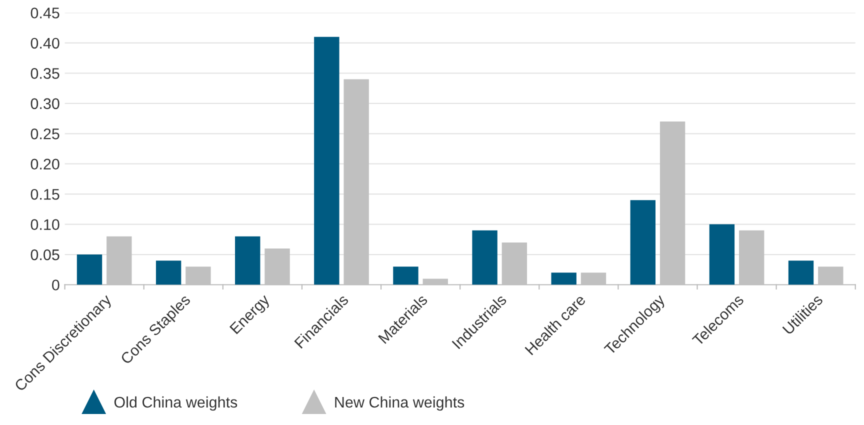  I want to click on y-tick-label: 0.45, so click(45, 13).